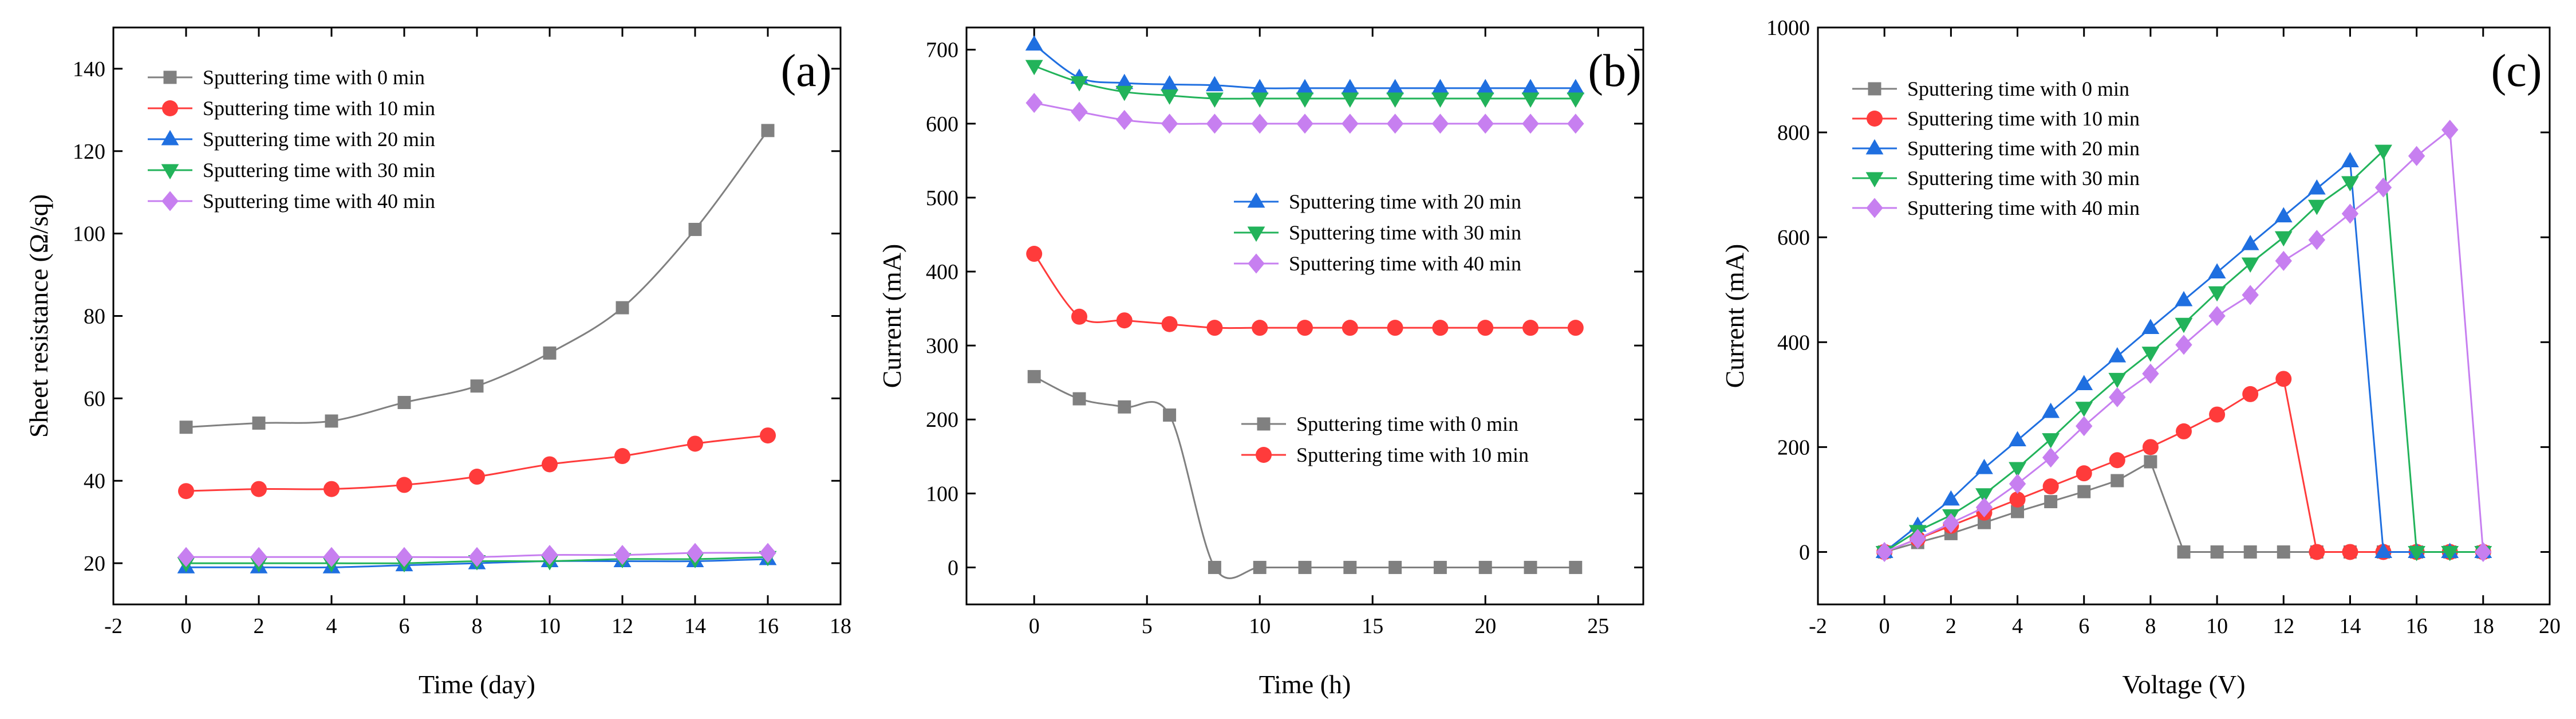  What do you see at coordinates (89, 69) in the screenshot?
I see `y-tick-label: 140` at bounding box center [89, 69].